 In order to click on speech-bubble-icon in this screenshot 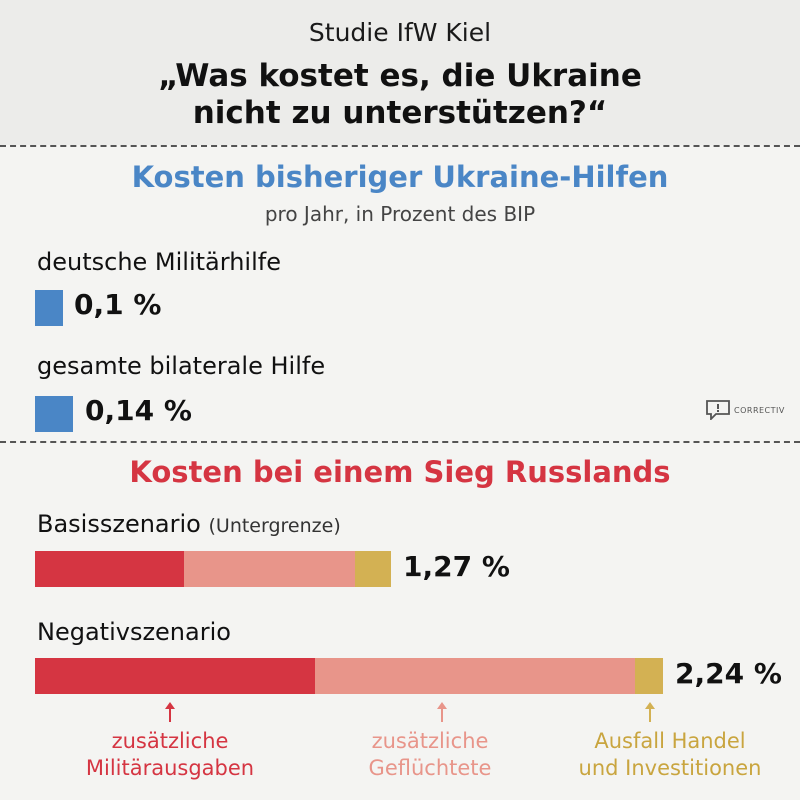, I will do `click(718, 410)`.